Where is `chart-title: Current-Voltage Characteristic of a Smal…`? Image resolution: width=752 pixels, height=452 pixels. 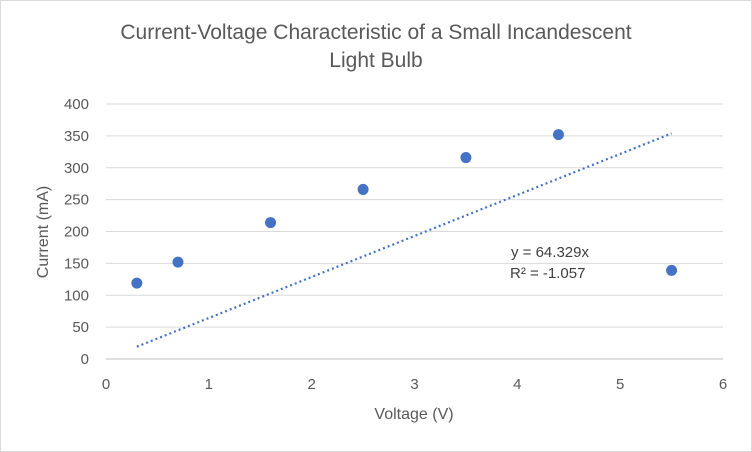
chart-title: Current-Voltage Characteristic of a Smal… is located at coordinates (376, 47).